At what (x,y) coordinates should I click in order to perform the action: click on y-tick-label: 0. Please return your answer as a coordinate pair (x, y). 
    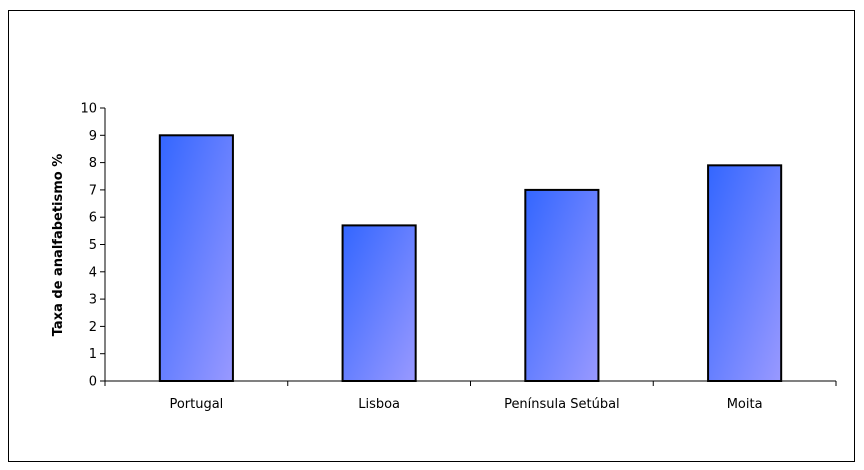
    Looking at the image, I should click on (93, 382).